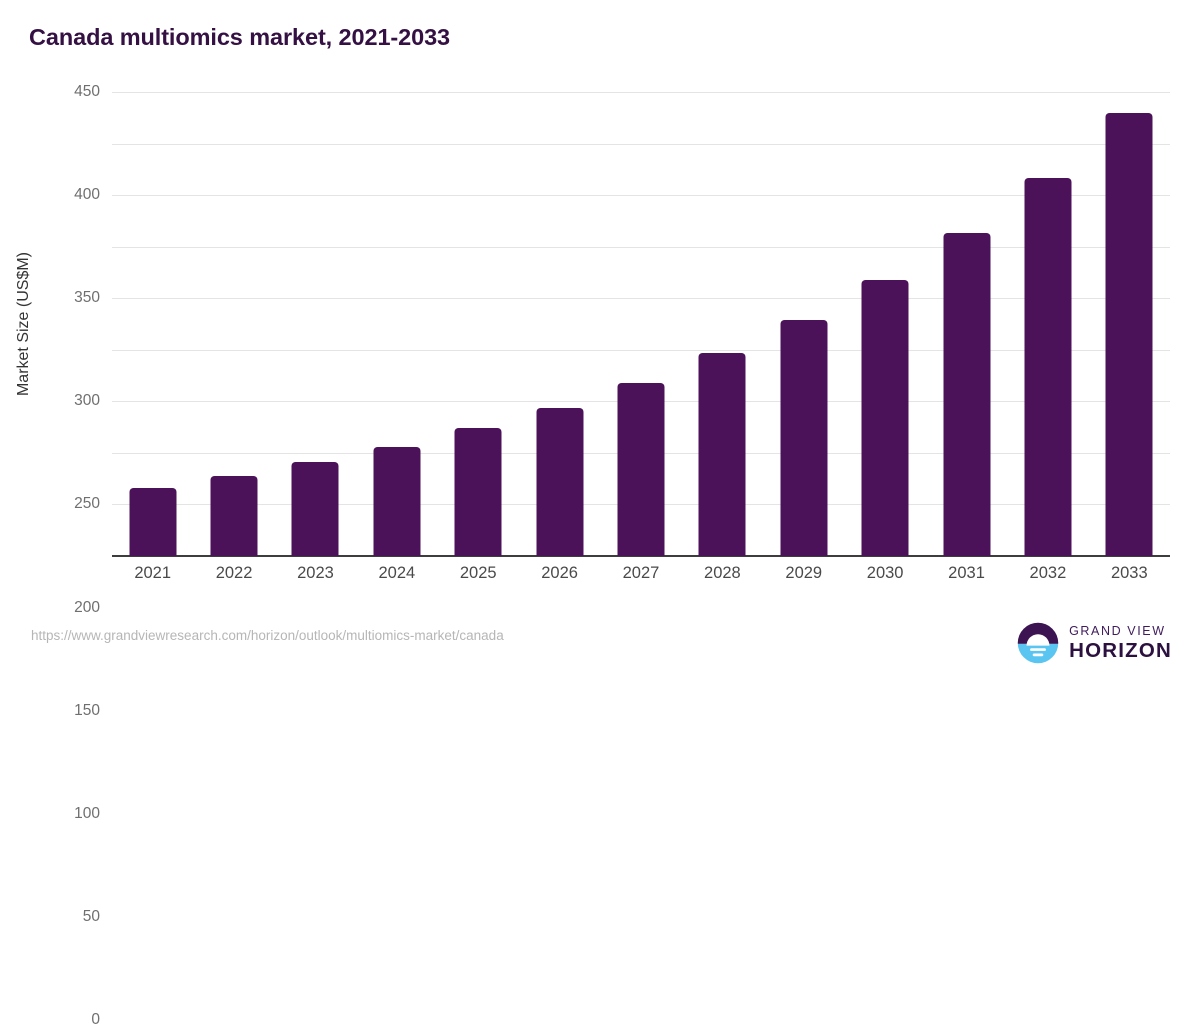  What do you see at coordinates (722, 337) in the screenshot?
I see `bar-group: 2028` at bounding box center [722, 337].